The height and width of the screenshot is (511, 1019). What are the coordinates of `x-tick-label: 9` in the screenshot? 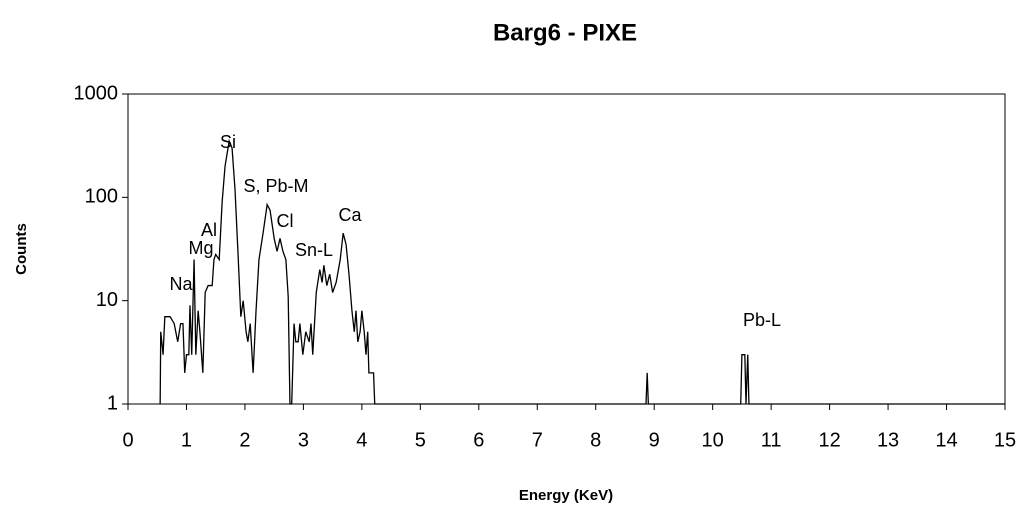 It's located at (654, 440).